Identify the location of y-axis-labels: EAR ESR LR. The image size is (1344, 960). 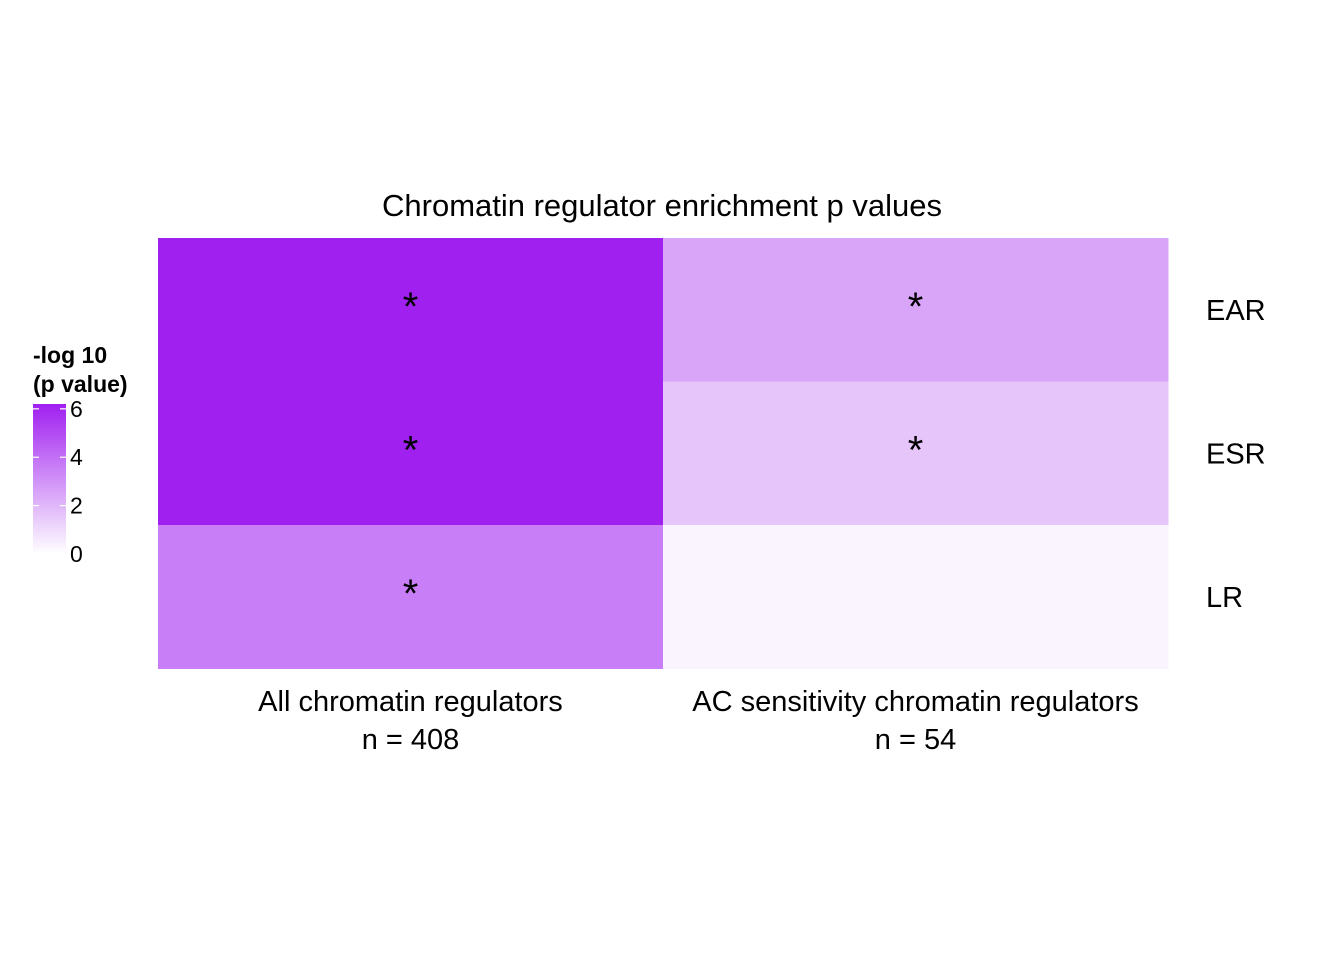
(1236, 454).